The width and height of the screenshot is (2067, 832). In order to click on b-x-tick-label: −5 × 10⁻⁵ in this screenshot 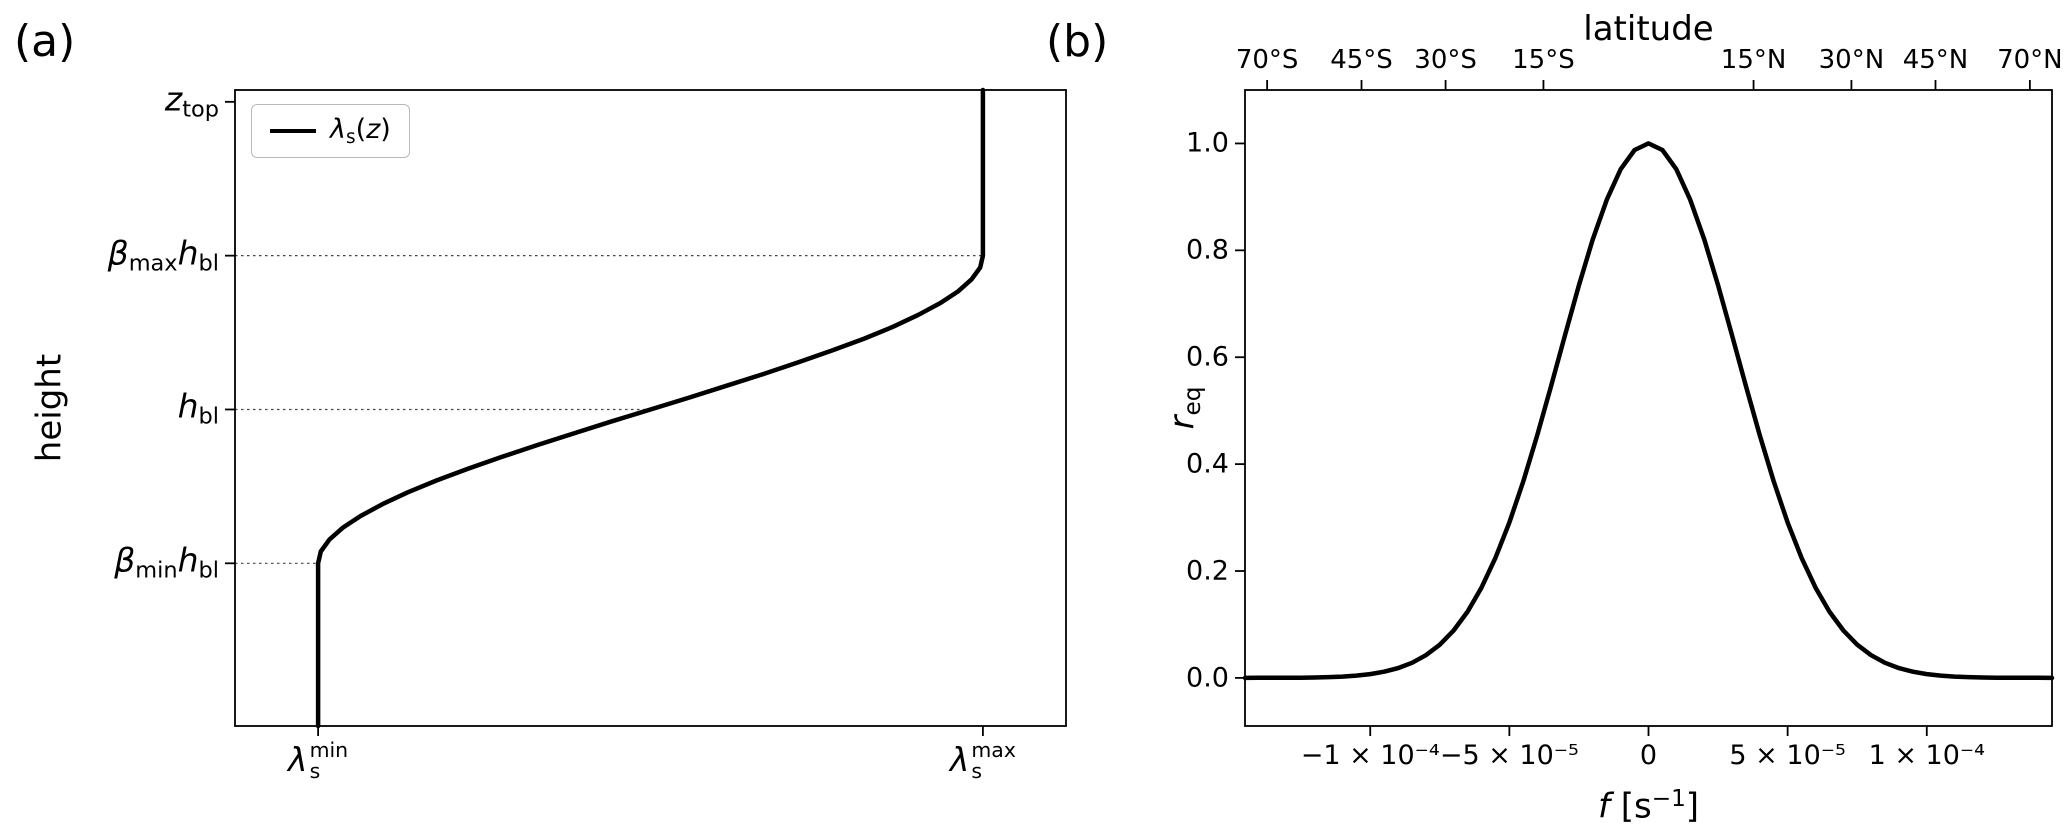, I will do `click(1509, 755)`.